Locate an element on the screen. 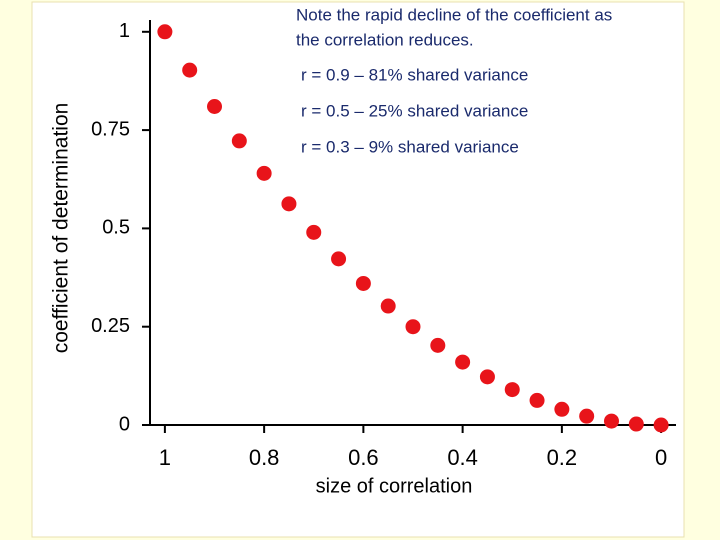 The height and width of the screenshot is (540, 720). y-tick-label: 0 is located at coordinates (124, 424).